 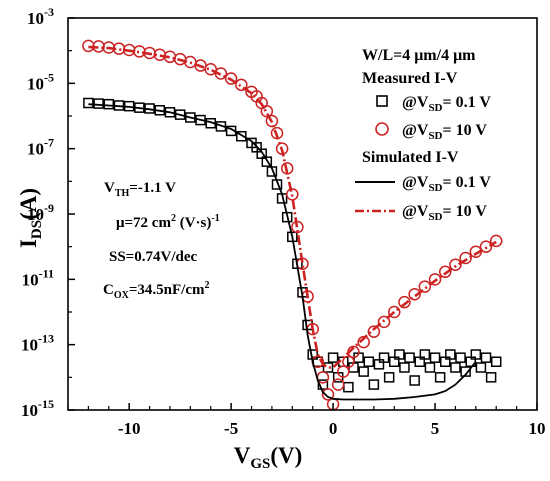 What do you see at coordinates (153, 257) in the screenshot?
I see `annotation-ss: SS=0.74V/dec` at bounding box center [153, 257].